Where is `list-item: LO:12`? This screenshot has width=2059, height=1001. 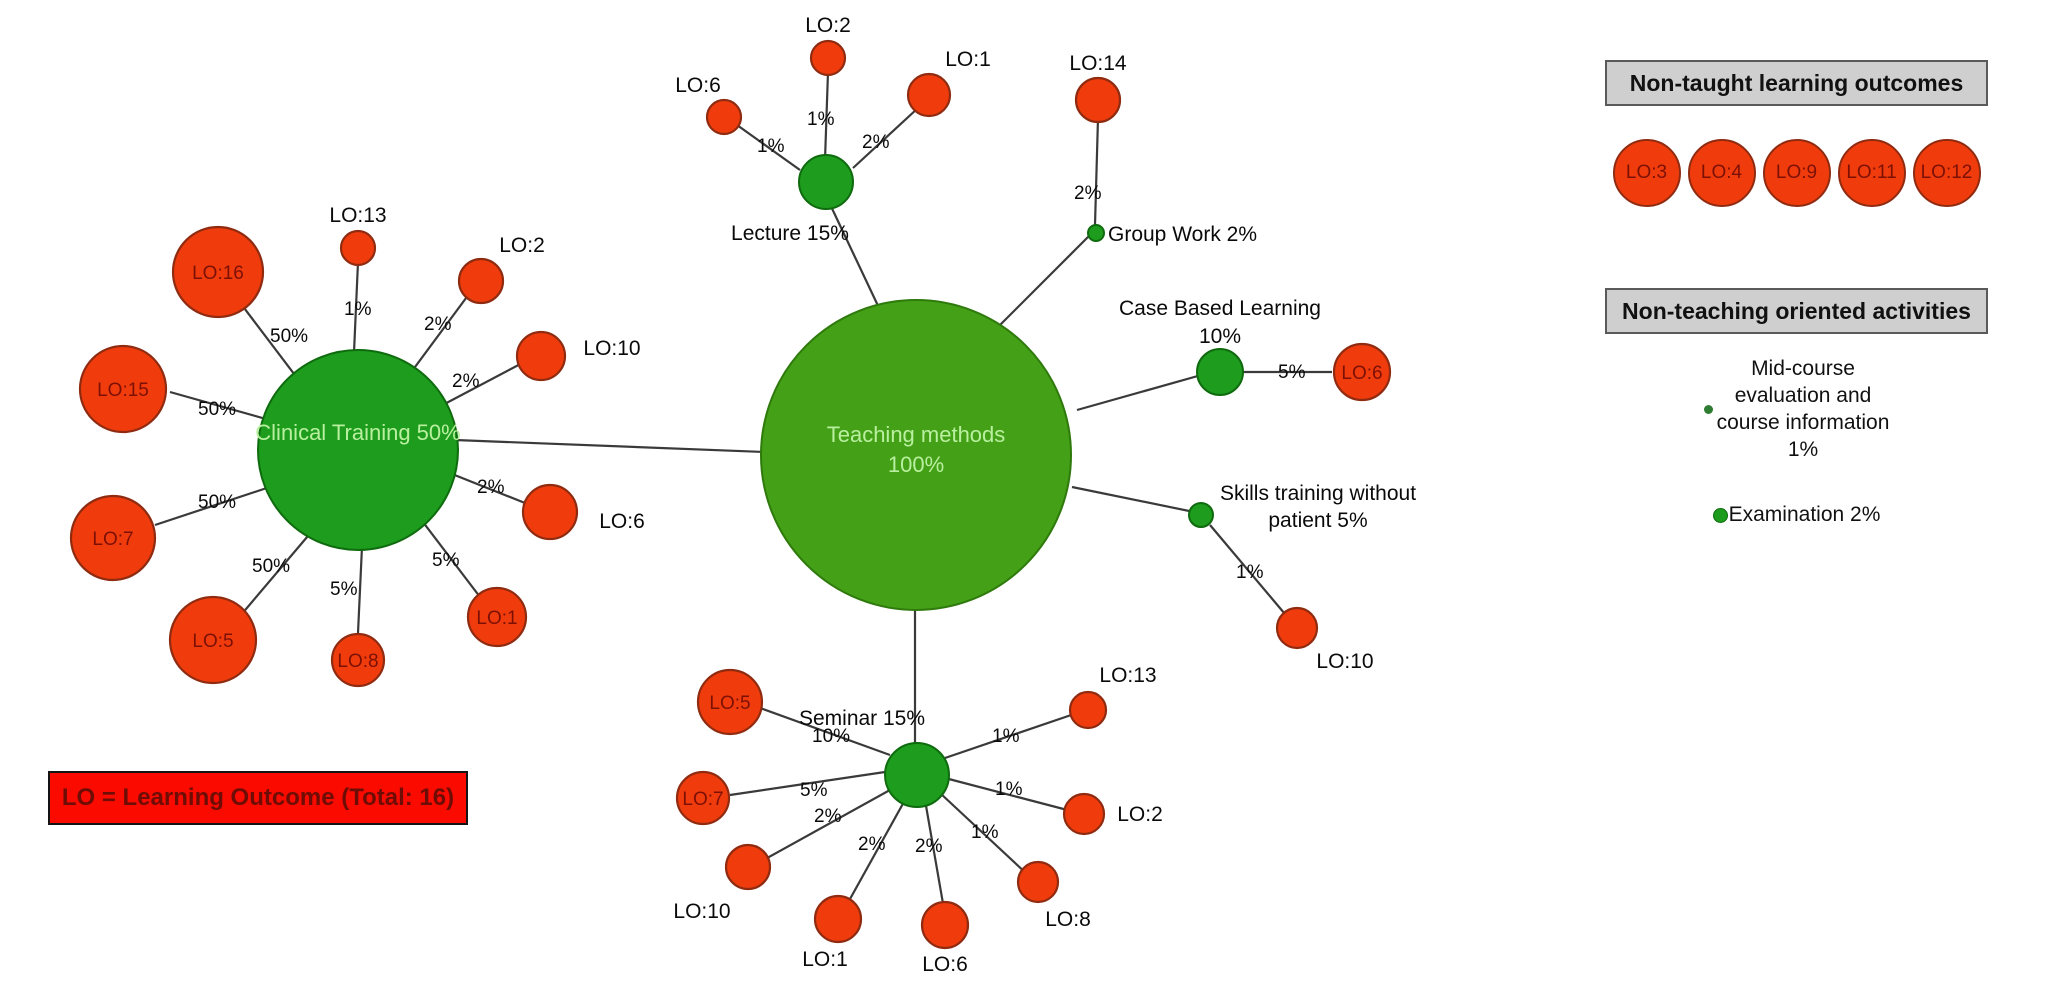
list-item: LO:12 is located at coordinates (1946, 173).